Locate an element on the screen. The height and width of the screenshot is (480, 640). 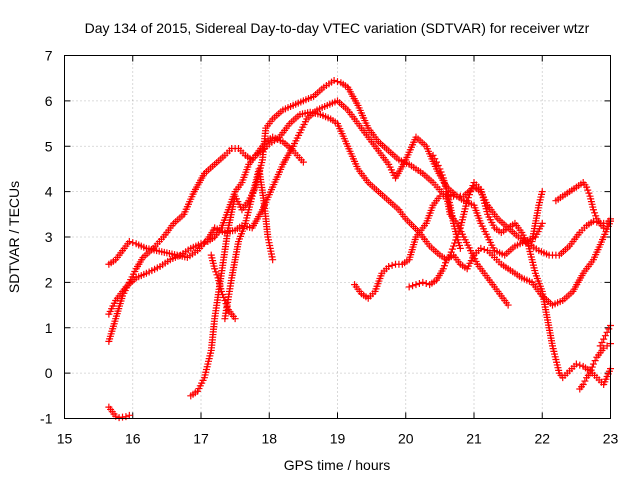
x-tick-label: 15 is located at coordinates (65, 439).